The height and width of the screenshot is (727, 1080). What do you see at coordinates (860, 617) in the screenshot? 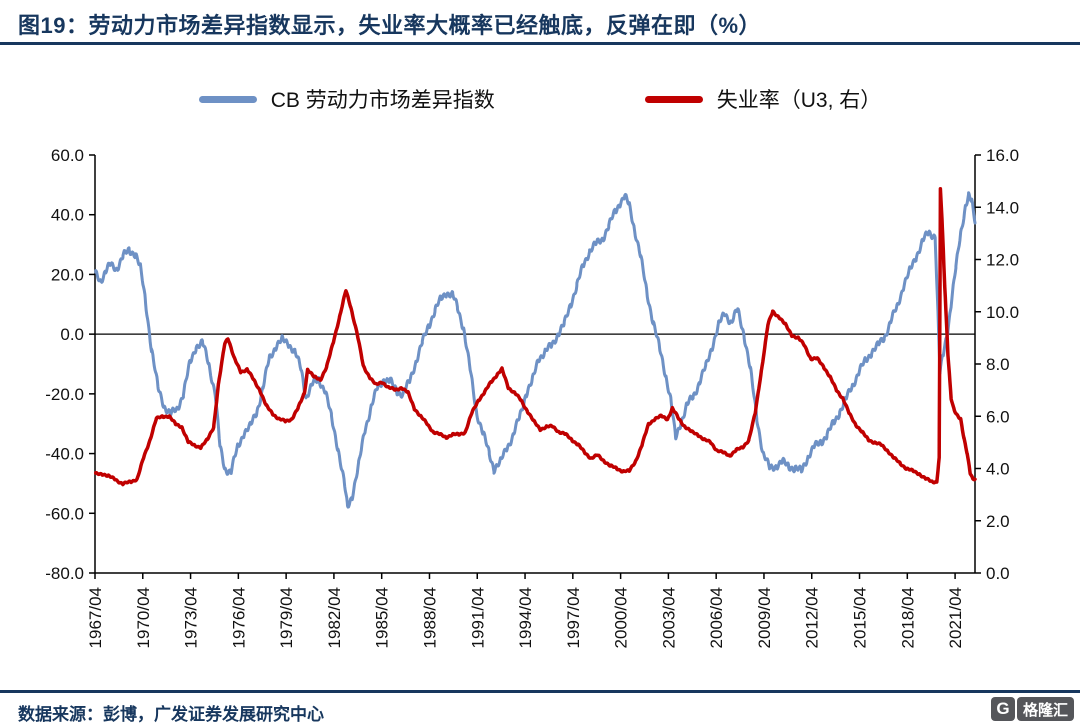
I see `svg-text: 2015/04` at bounding box center [860, 617].